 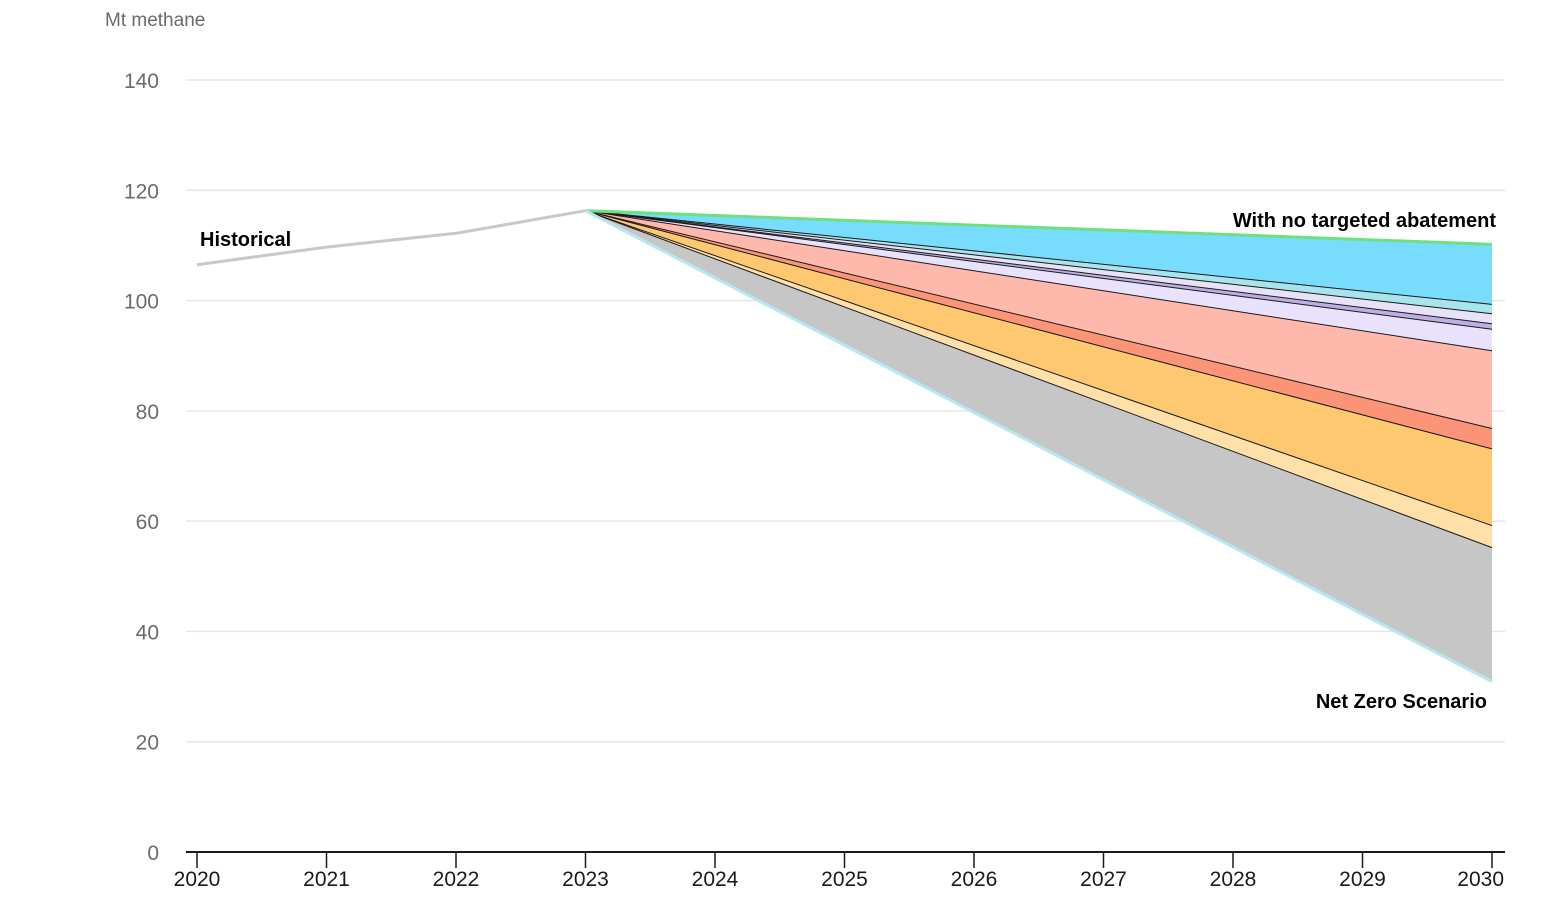 What do you see at coordinates (1103, 879) in the screenshot?
I see `x-tick-label-2027: 2027` at bounding box center [1103, 879].